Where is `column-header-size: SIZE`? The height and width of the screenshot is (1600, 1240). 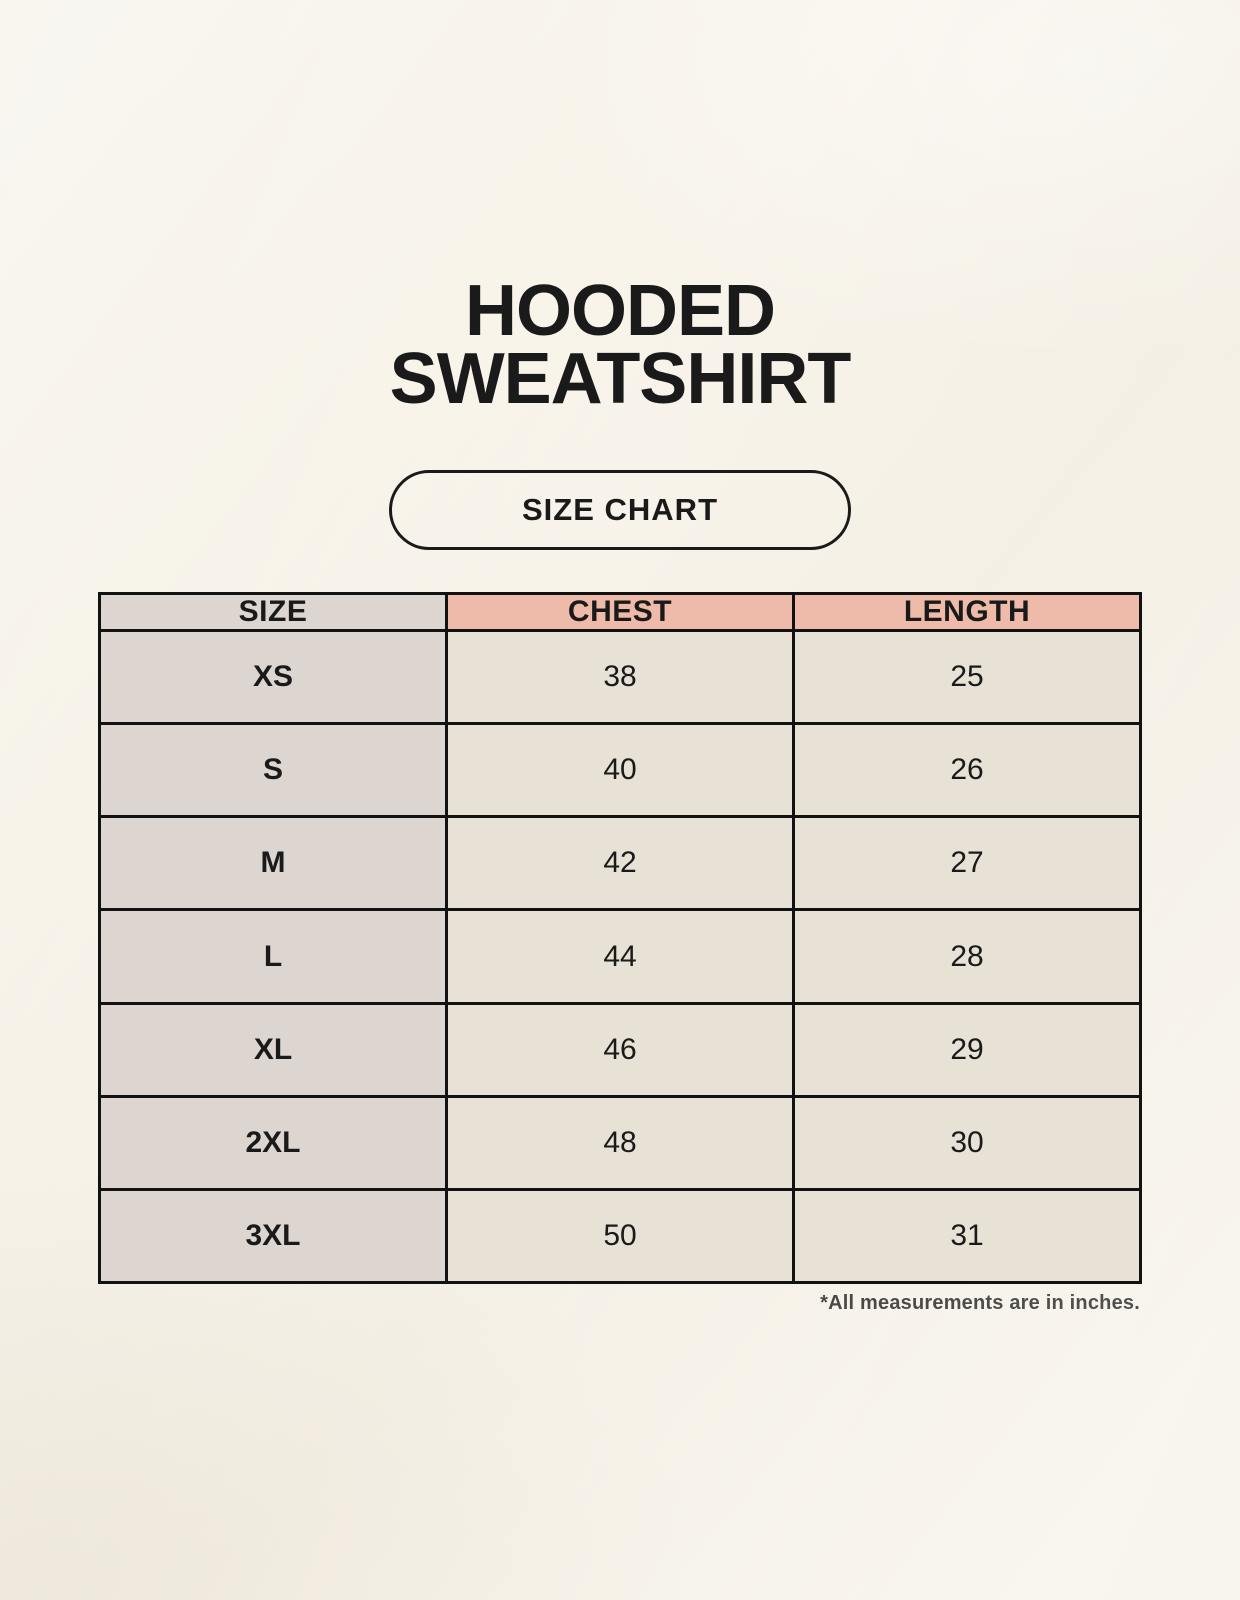 column-header-size: SIZE is located at coordinates (273, 612).